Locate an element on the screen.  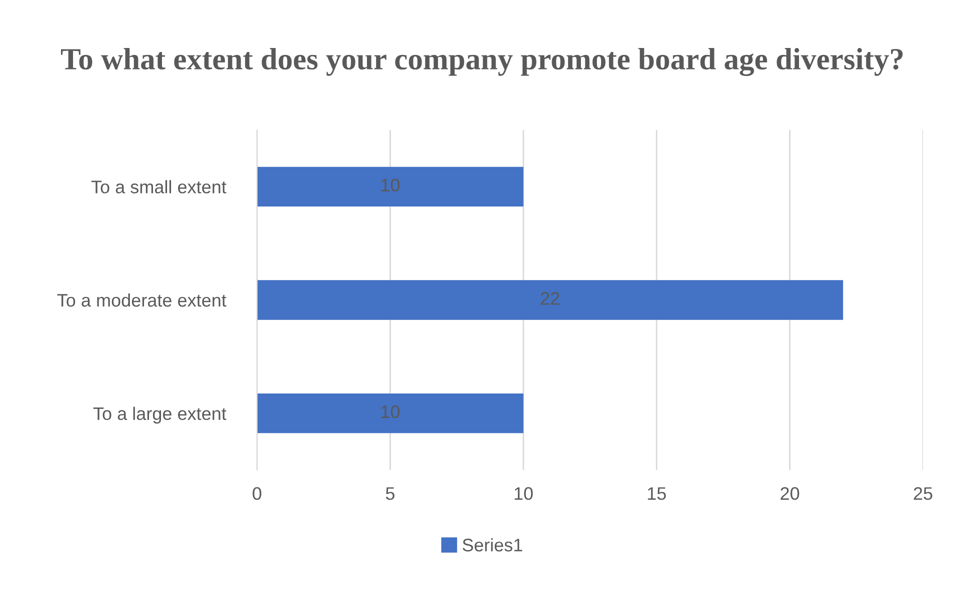
x-tick-label: 15 is located at coordinates (657, 493).